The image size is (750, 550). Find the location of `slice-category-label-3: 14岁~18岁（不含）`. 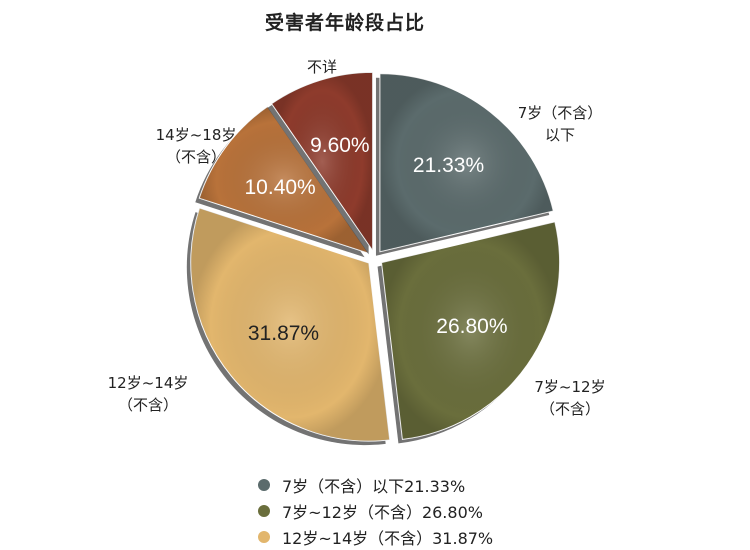

slice-category-label-3: 14岁~18岁（不含） is located at coordinates (196, 146).